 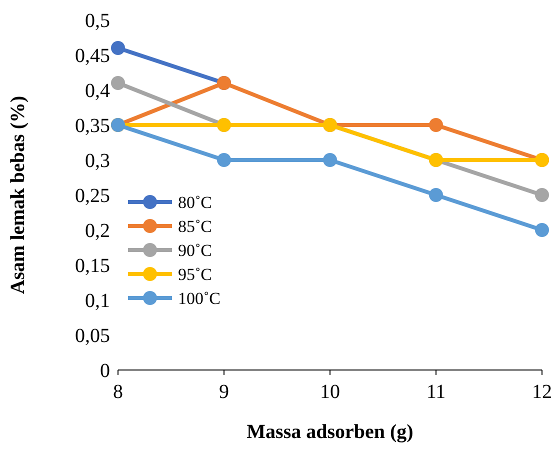 I want to click on x-tick-label: 9, so click(x=224, y=392).